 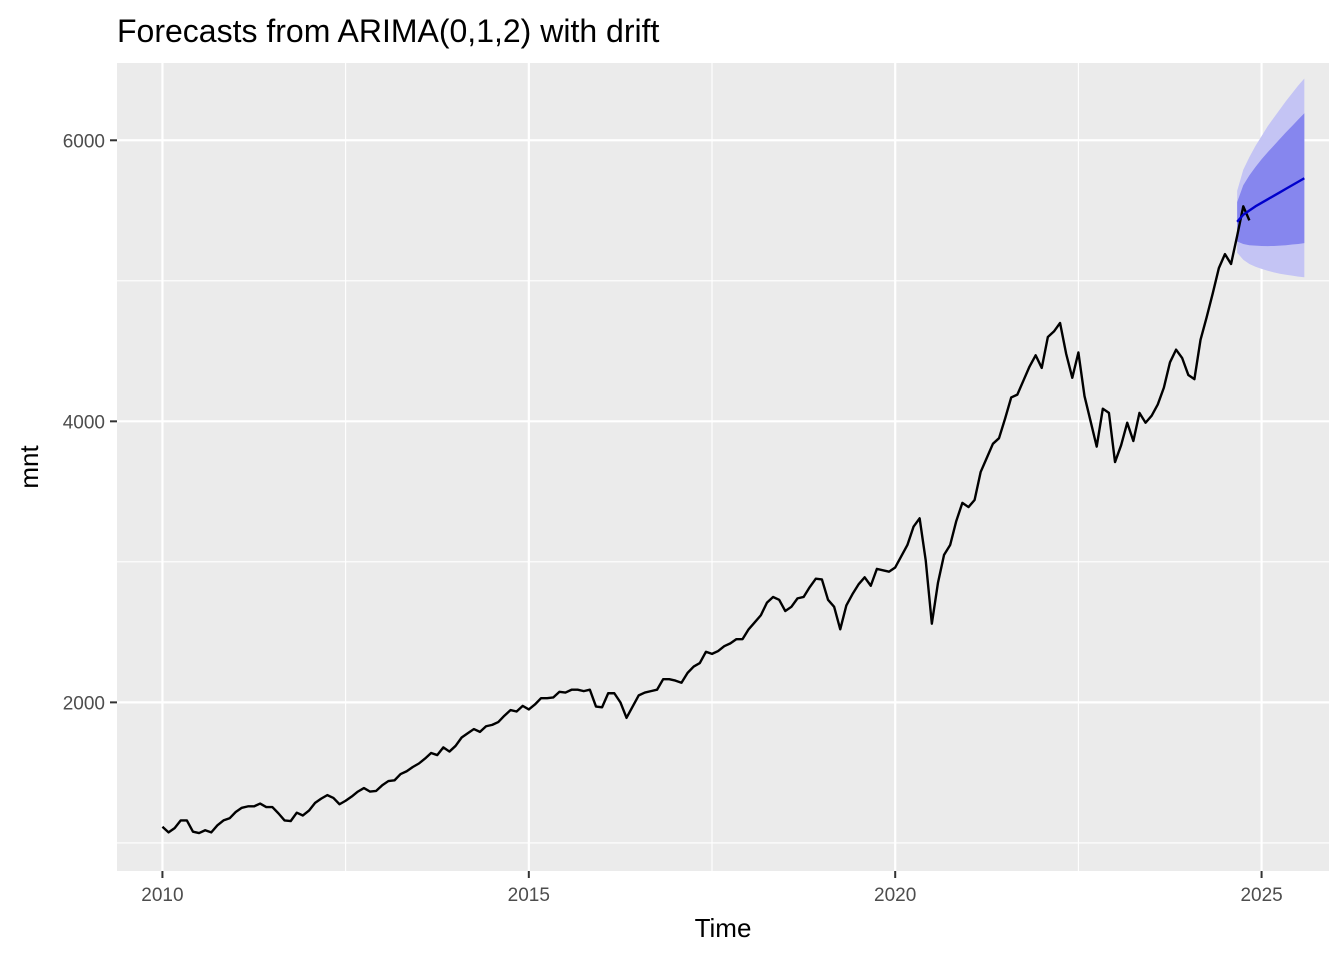 I want to click on band-80-percent, so click(x=1271, y=180).